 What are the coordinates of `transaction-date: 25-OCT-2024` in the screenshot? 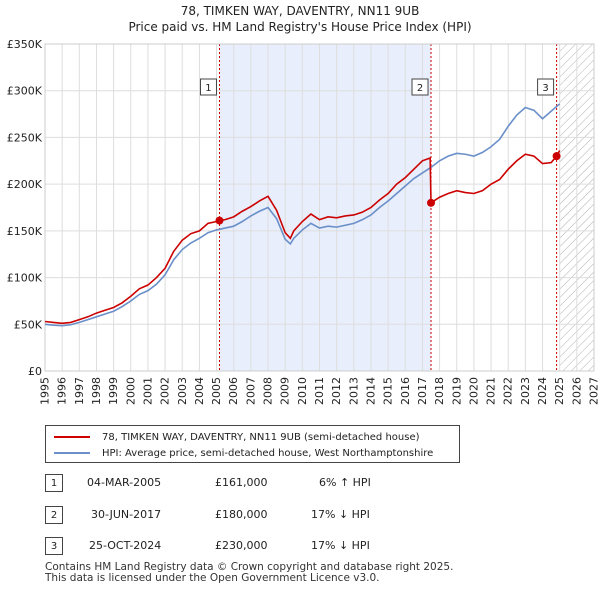 It's located at (125, 545).